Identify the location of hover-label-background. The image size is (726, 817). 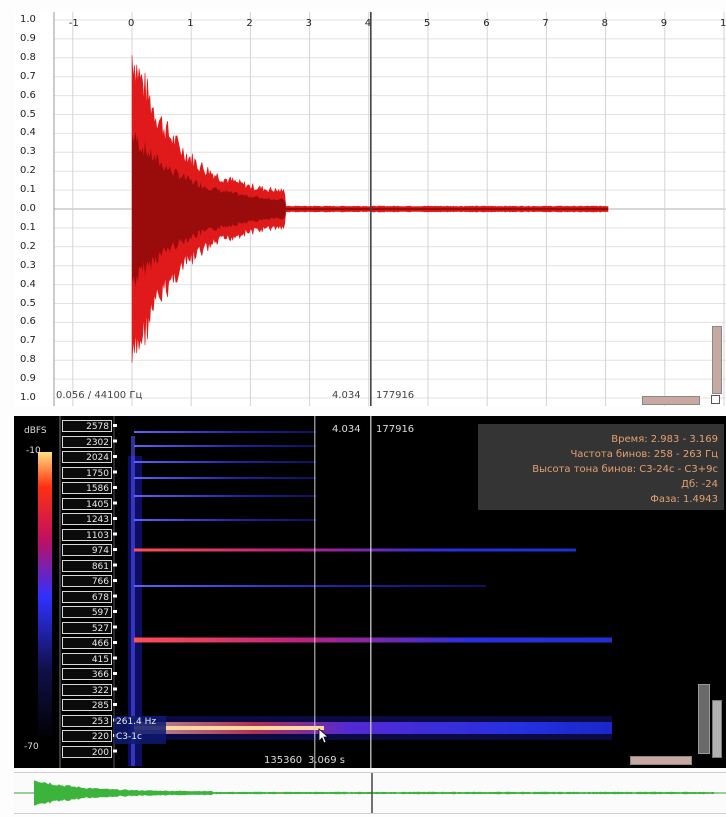
(140, 730).